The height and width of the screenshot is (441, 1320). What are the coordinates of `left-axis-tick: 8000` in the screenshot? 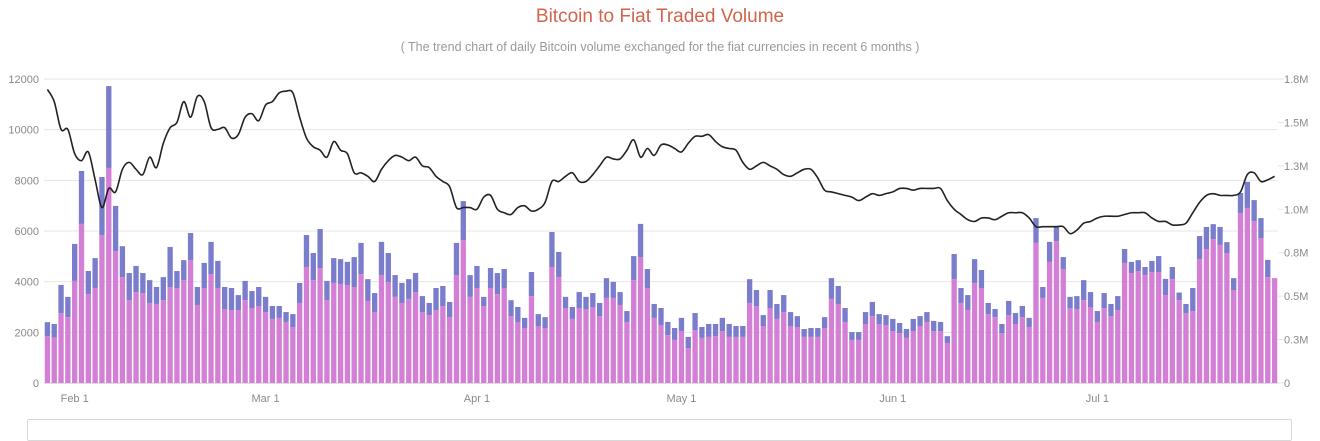 It's located at (27, 181).